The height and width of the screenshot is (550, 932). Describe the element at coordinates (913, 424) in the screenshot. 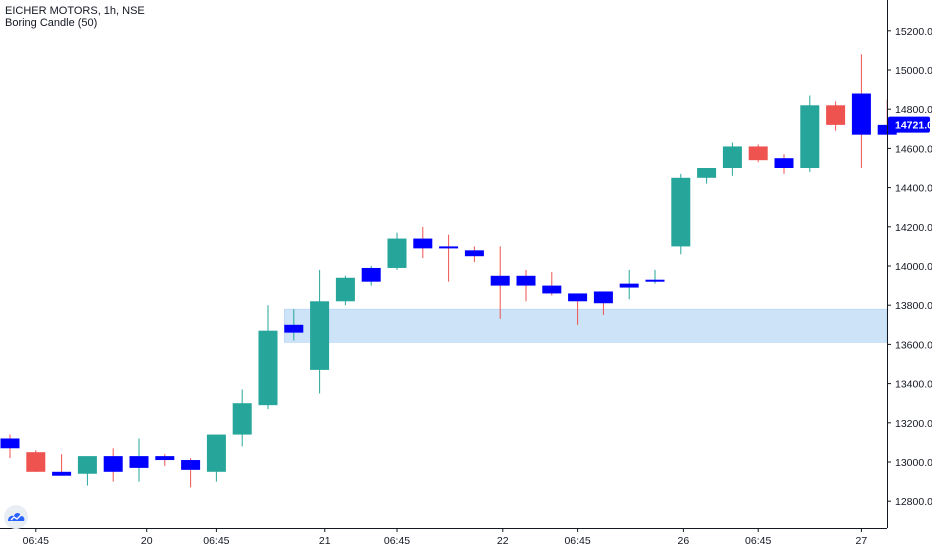

I see `y-tick-label: 13200.00` at that location.